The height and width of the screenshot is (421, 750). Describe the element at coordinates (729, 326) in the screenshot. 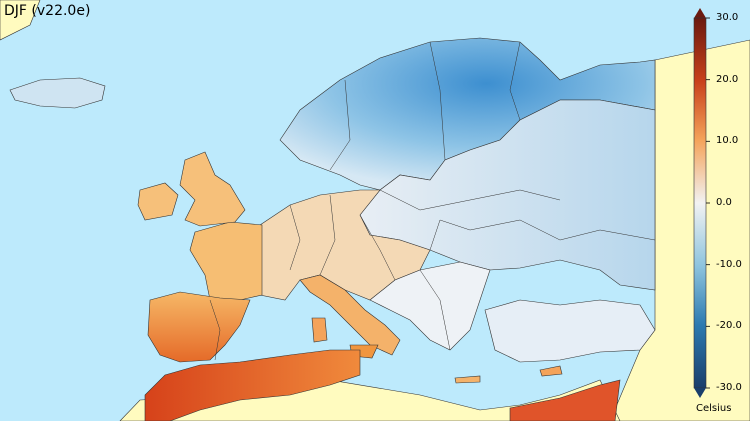

I see `colorbar-tick-label: -20.0` at that location.